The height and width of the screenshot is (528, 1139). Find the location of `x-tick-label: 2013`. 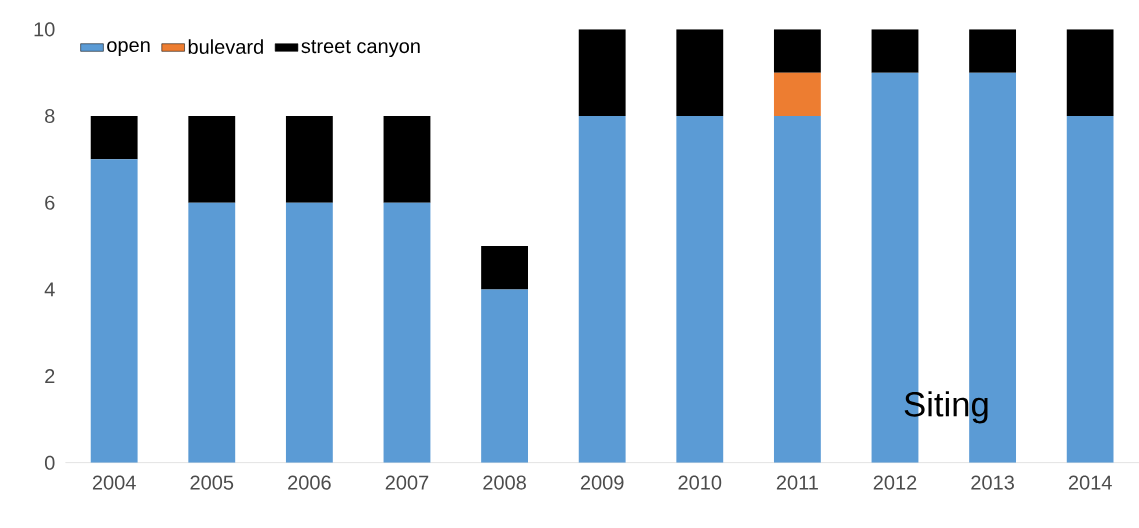

x-tick-label: 2013 is located at coordinates (992, 482).